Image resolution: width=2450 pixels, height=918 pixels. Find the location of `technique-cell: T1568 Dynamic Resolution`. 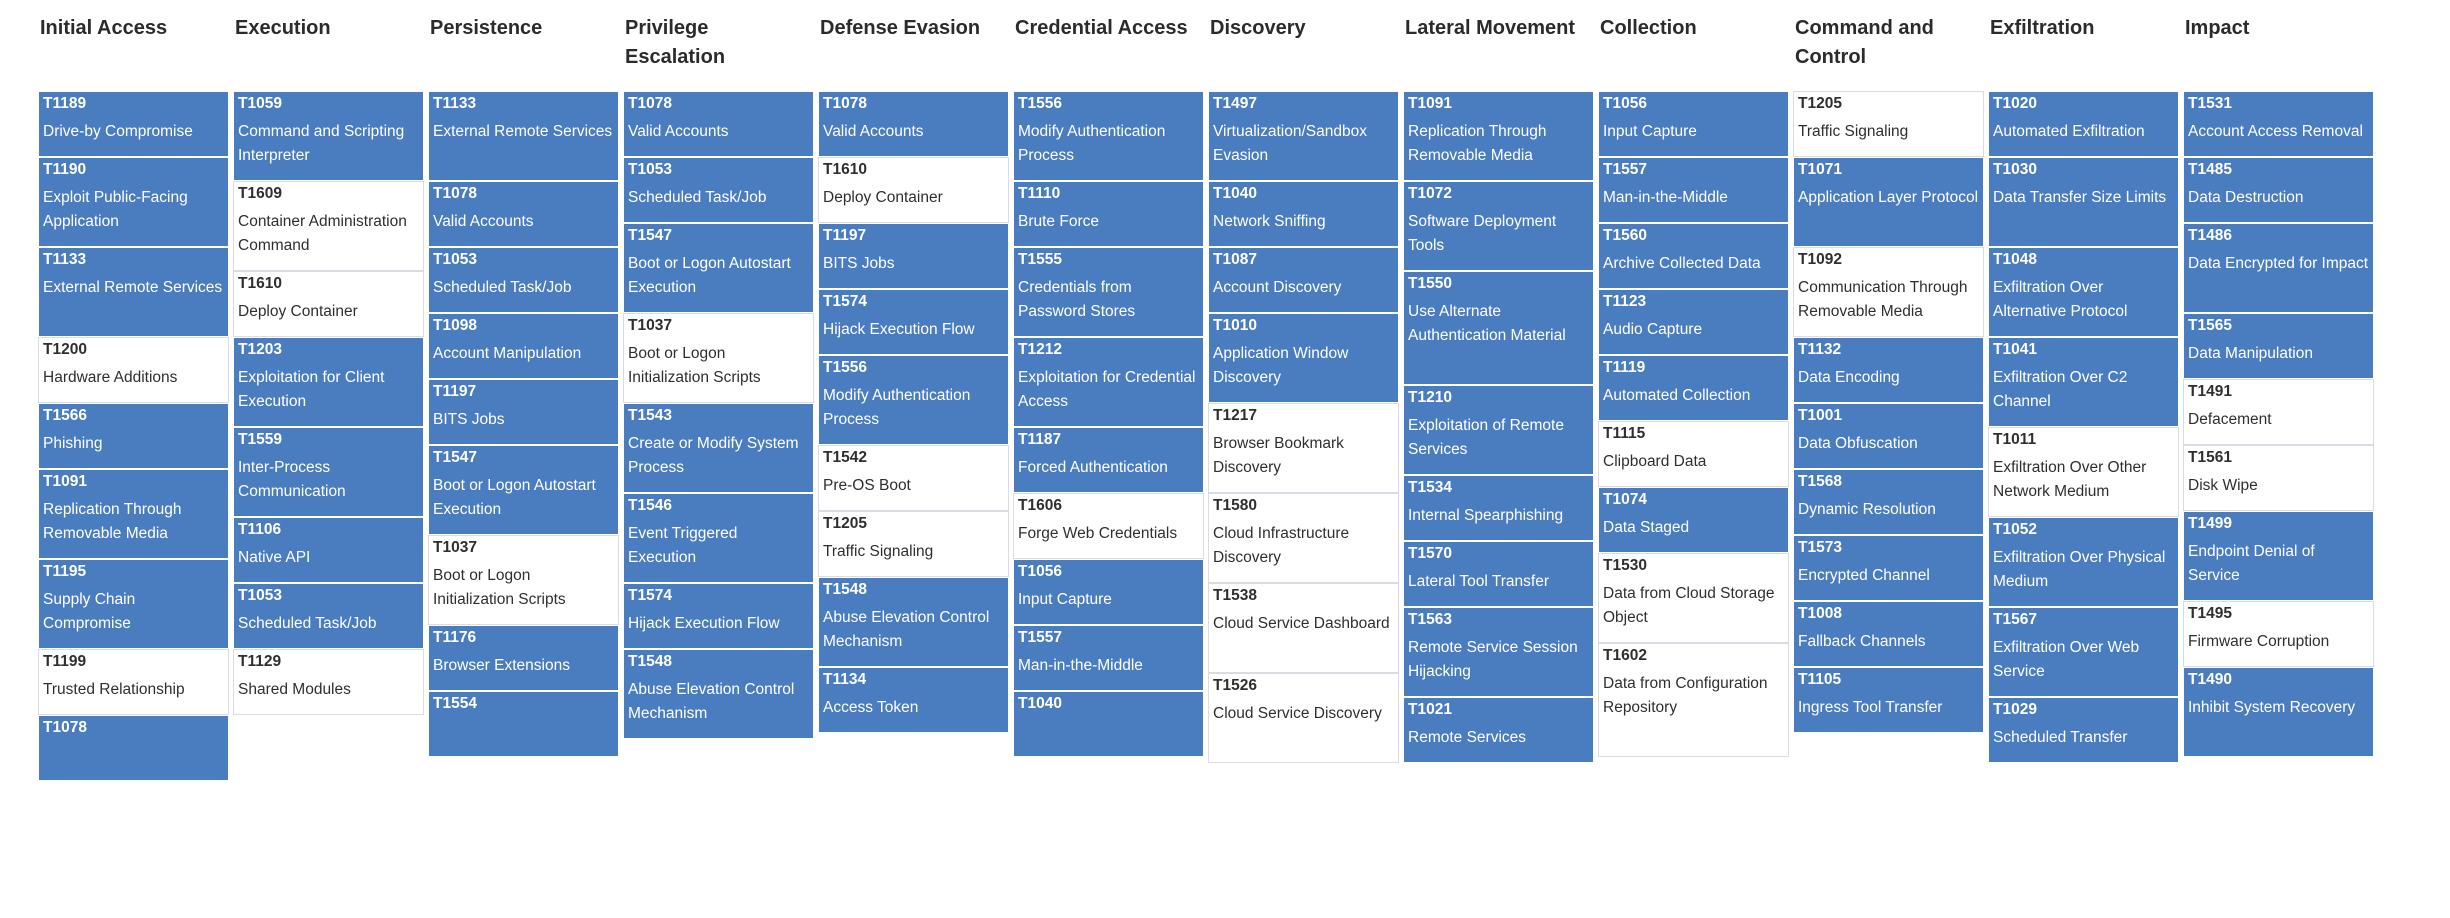

technique-cell: T1568 Dynamic Resolution is located at coordinates (1888, 502).